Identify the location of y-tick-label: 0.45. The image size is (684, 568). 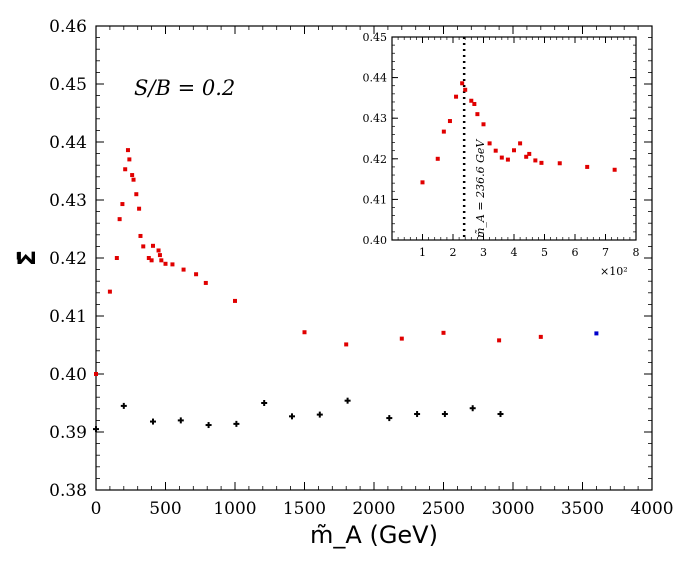
(68, 85).